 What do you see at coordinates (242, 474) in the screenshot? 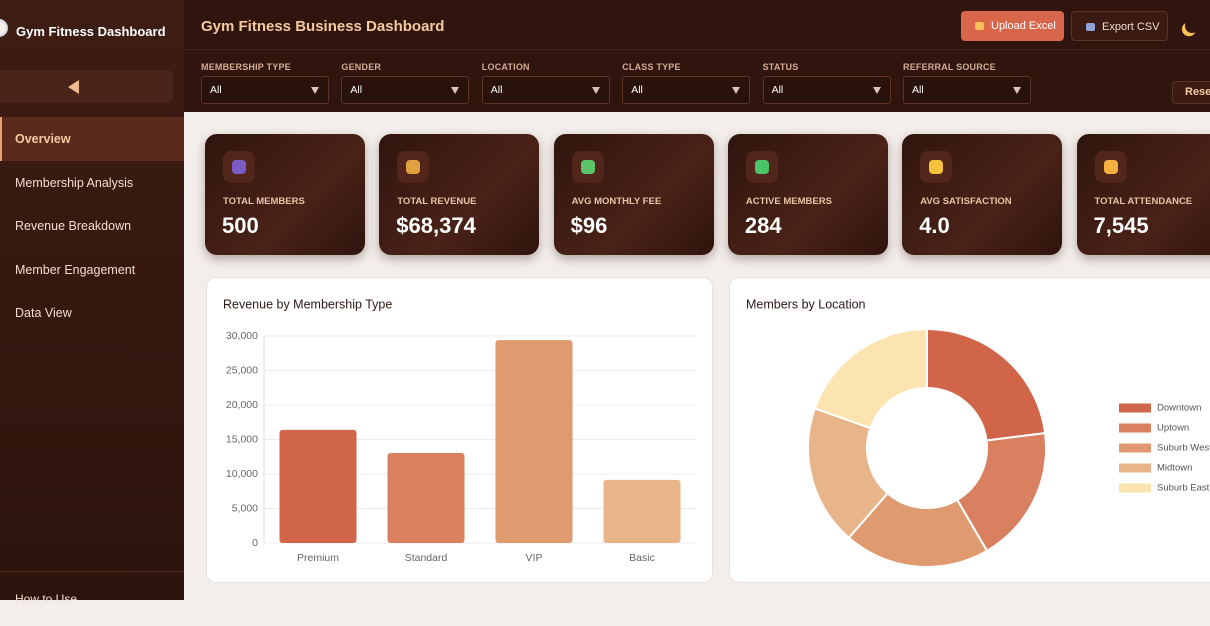
I see `y-tick-label: 10,000` at bounding box center [242, 474].